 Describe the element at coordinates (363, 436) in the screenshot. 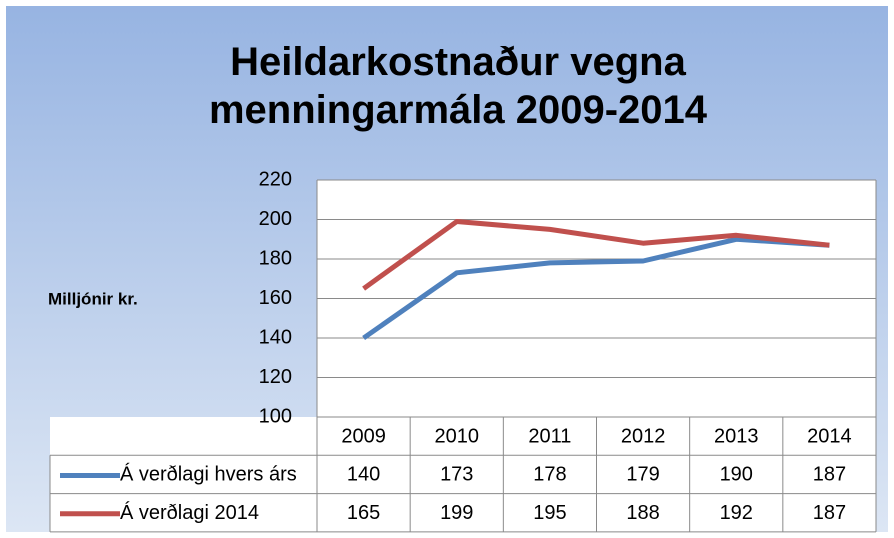

I see `x-tick-label: 2009` at that location.